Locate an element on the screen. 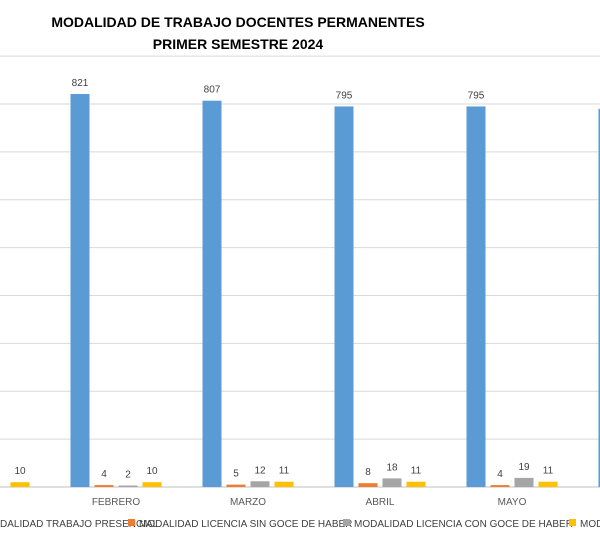 The width and height of the screenshot is (600, 535). legend-label: DALIDAD TRABAJO PRESENCIAL is located at coordinates (79, 524).